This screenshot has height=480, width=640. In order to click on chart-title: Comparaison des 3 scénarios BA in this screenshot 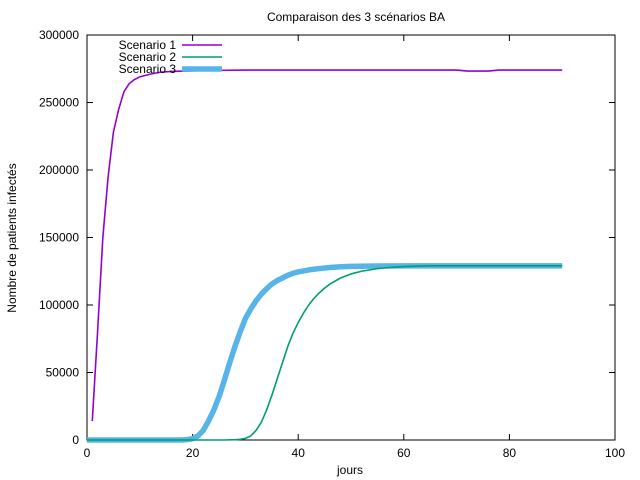, I will do `click(356, 17)`.